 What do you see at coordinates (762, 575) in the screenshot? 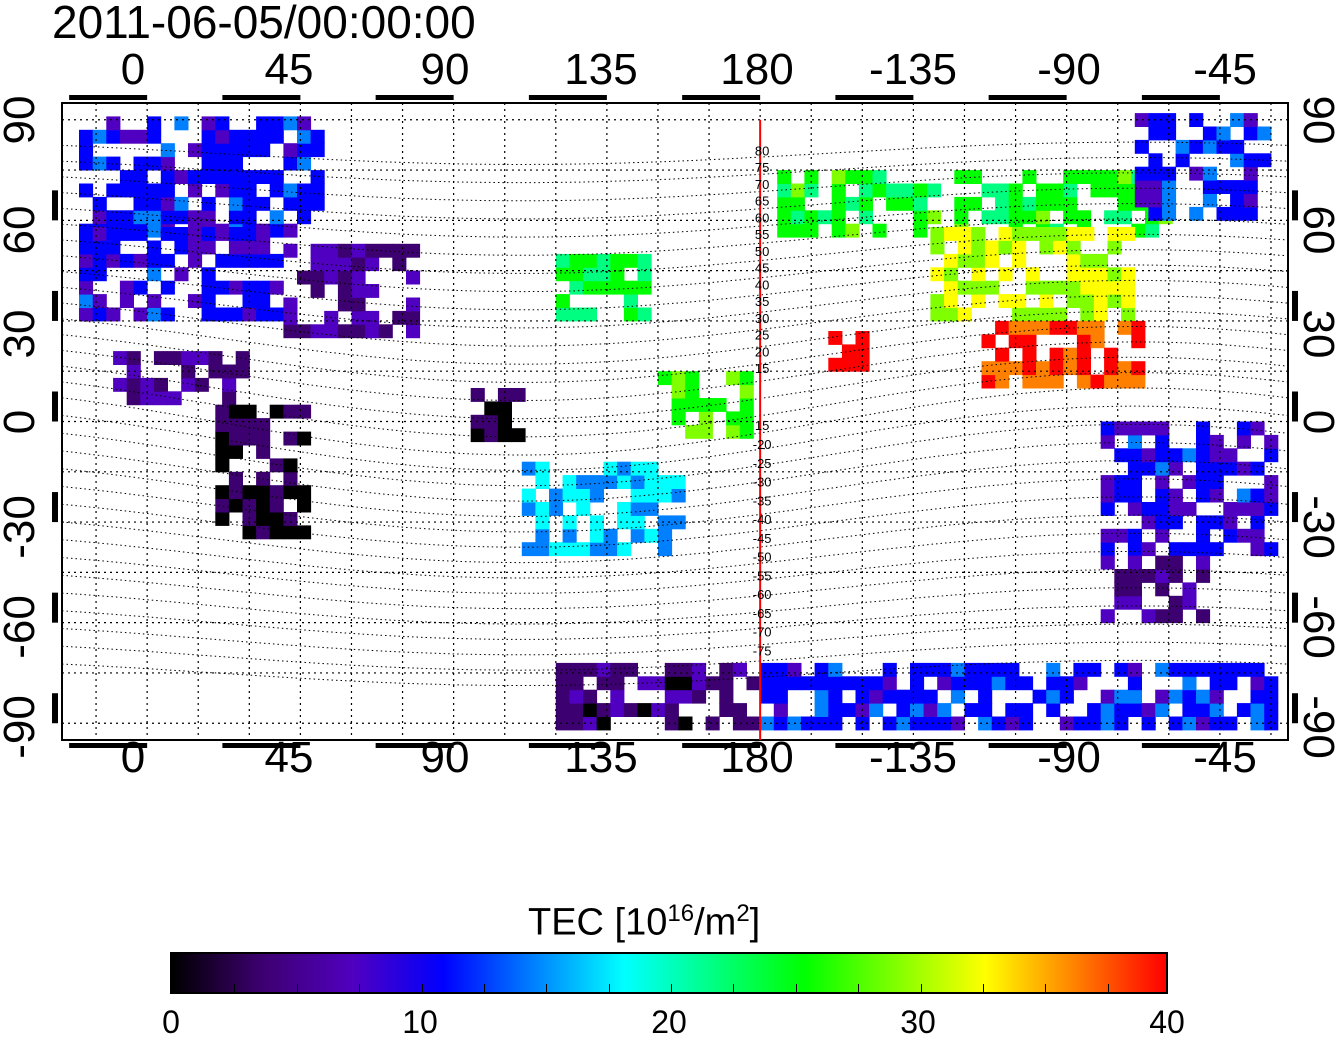
I see `magnetic-latitude-label: -55` at bounding box center [762, 575].